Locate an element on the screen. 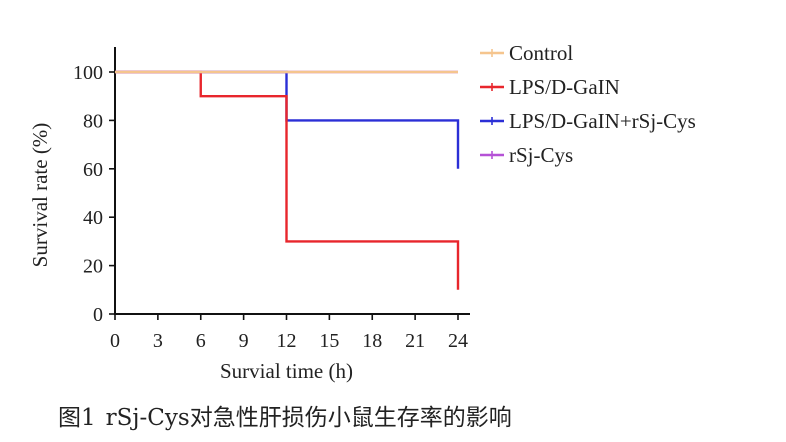 The height and width of the screenshot is (442, 786). x-tick-label: 0 is located at coordinates (115, 341).